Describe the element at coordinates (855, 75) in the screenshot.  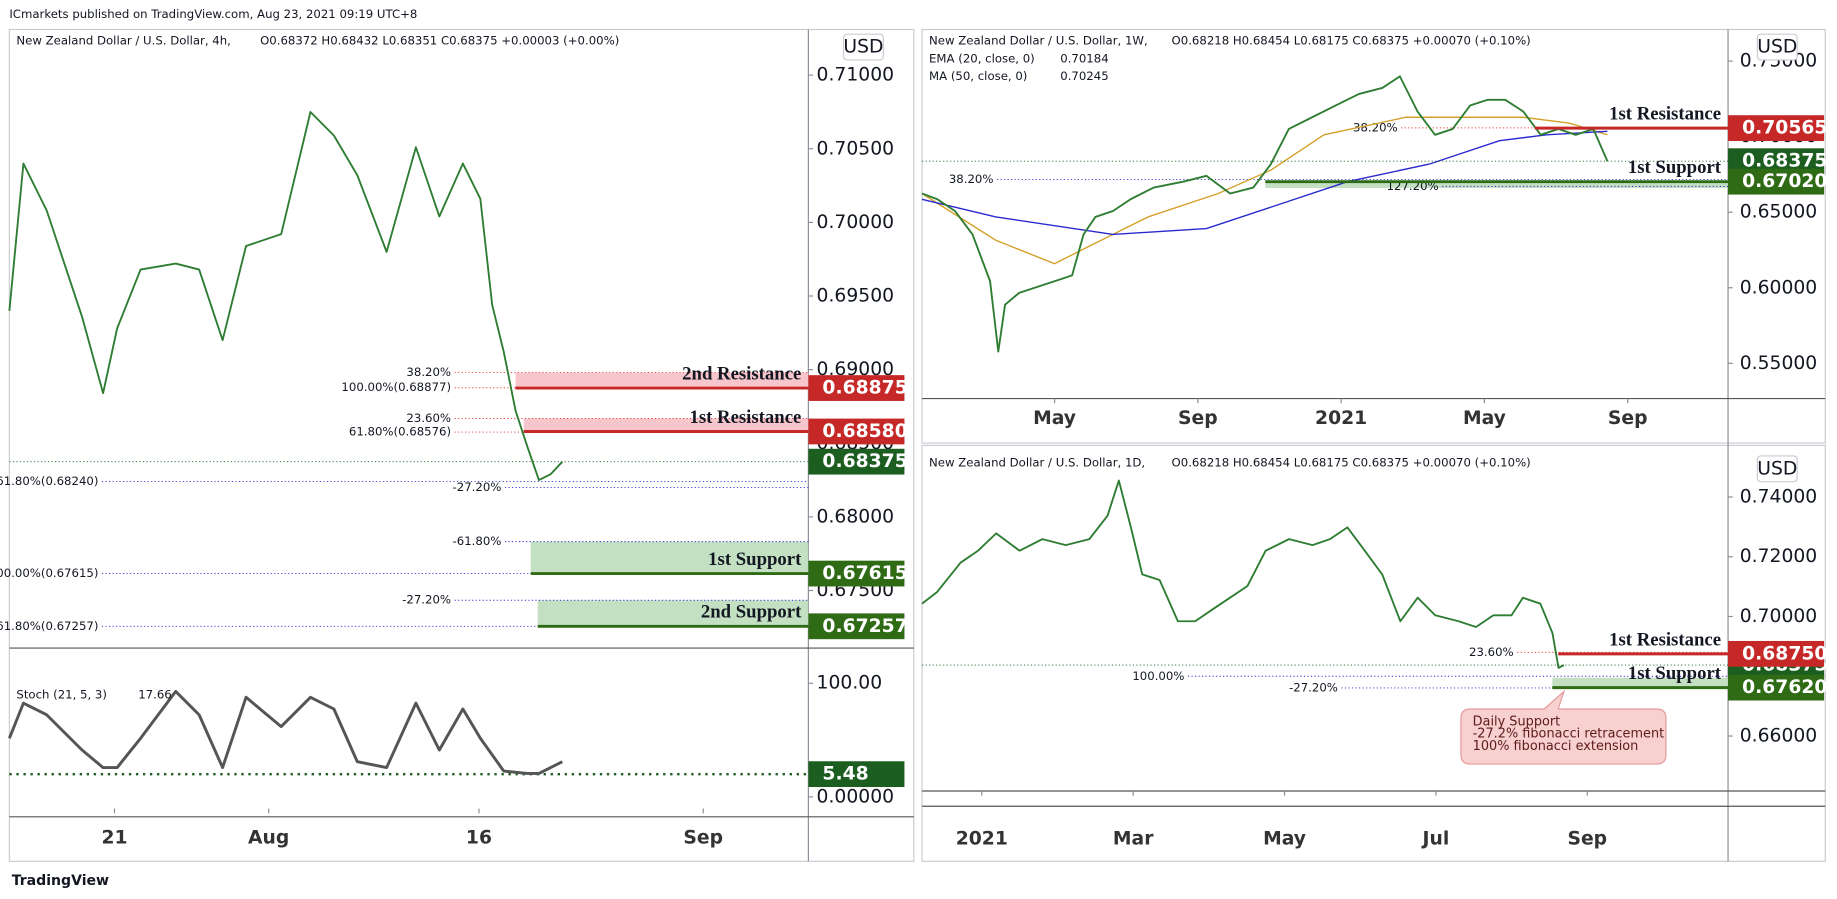
I see `y-tick-label: 0.71000` at that location.